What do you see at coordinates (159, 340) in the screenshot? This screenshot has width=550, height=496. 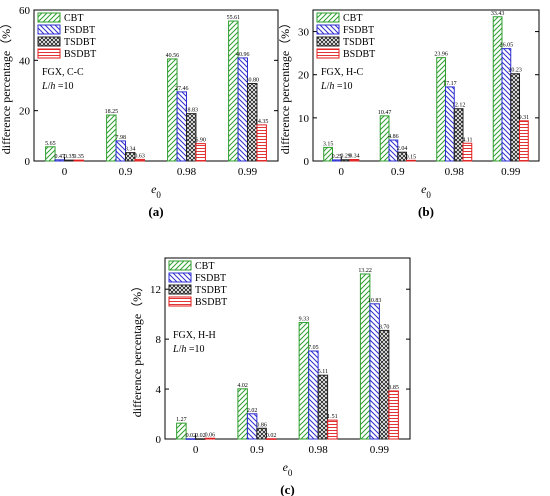 I see `y-tick-label: 8` at bounding box center [159, 340].